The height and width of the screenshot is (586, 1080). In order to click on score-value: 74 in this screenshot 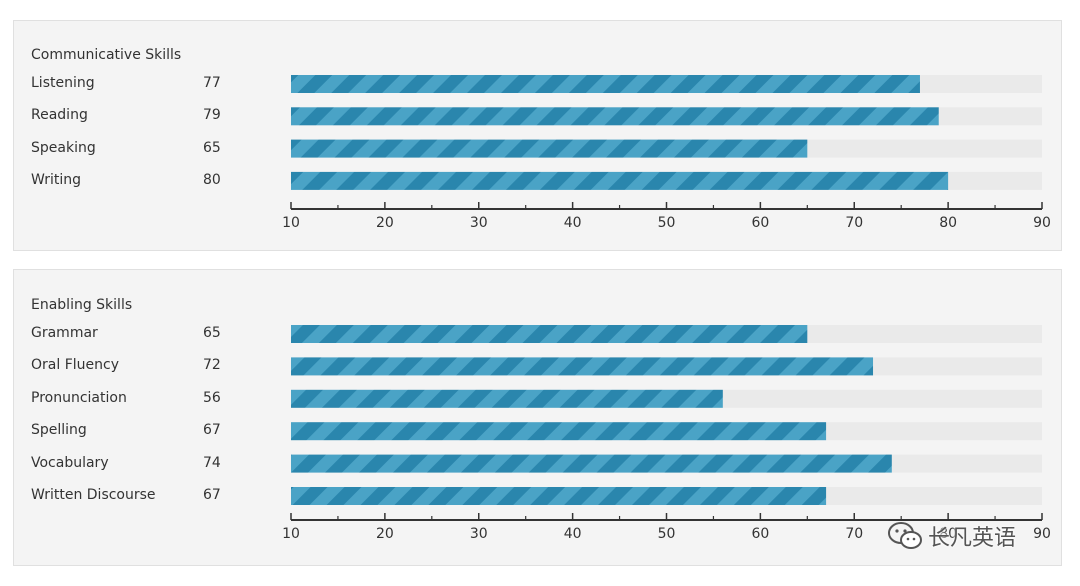, I will do `click(212, 462)`.